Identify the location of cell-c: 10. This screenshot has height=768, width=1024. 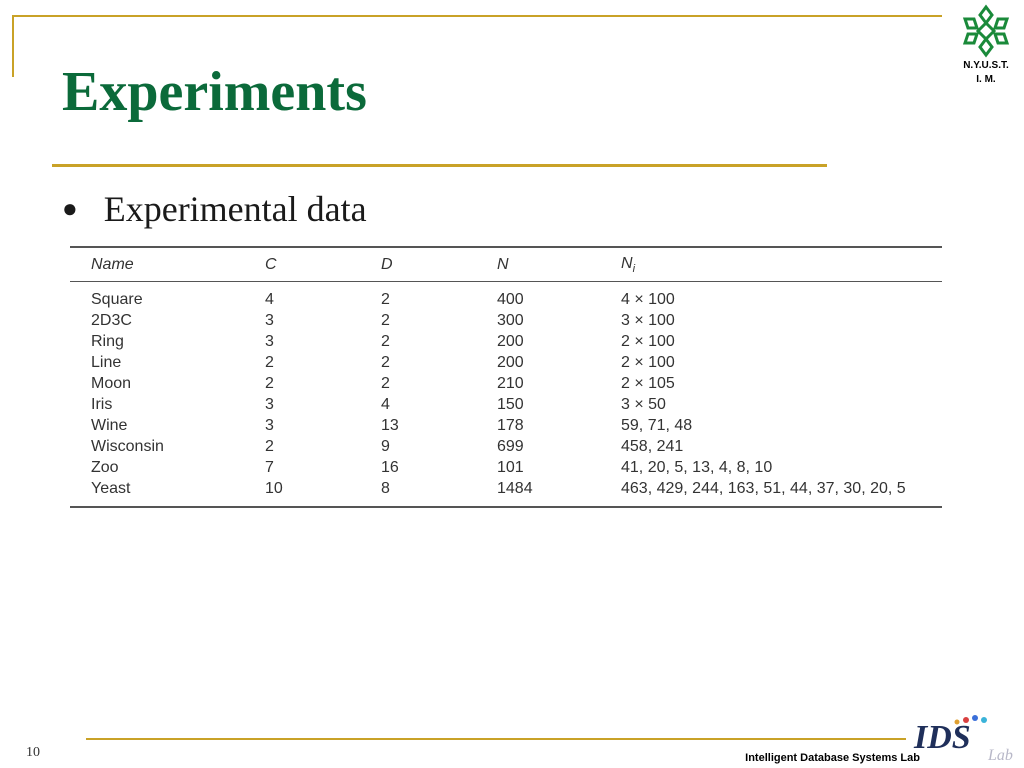
(323, 493).